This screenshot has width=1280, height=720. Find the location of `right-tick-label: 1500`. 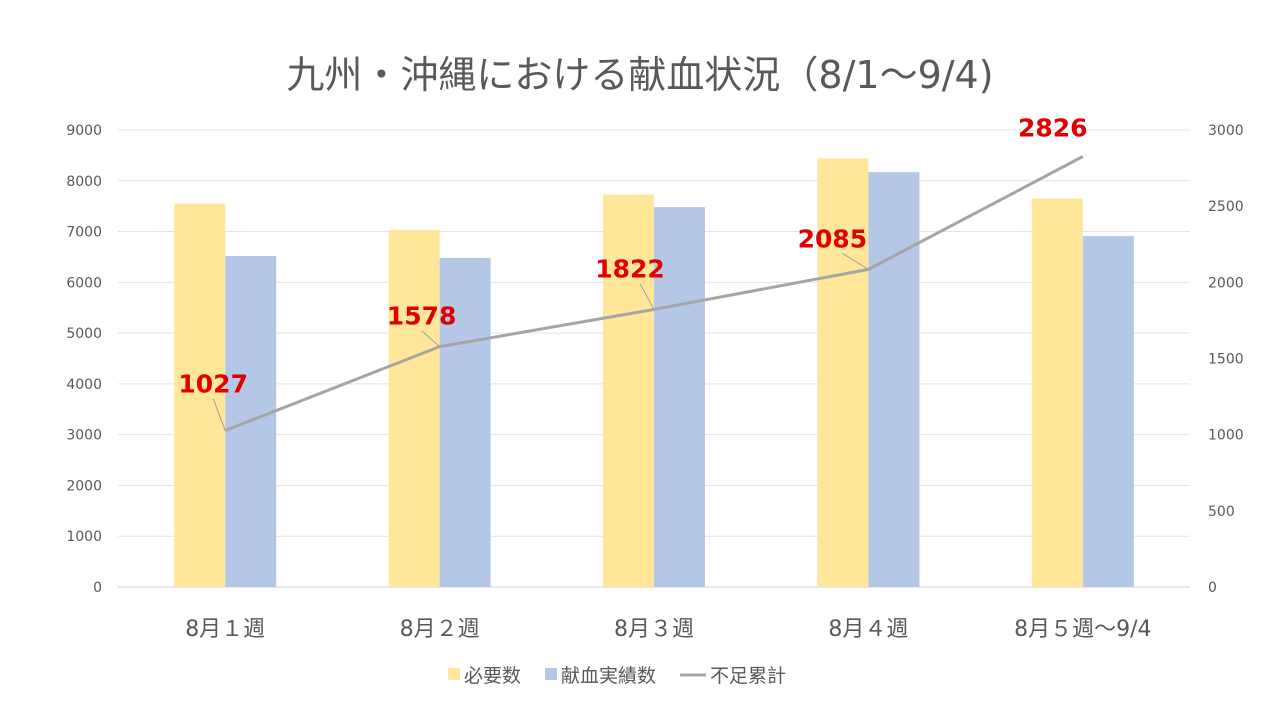

right-tick-label: 1500 is located at coordinates (1226, 360).